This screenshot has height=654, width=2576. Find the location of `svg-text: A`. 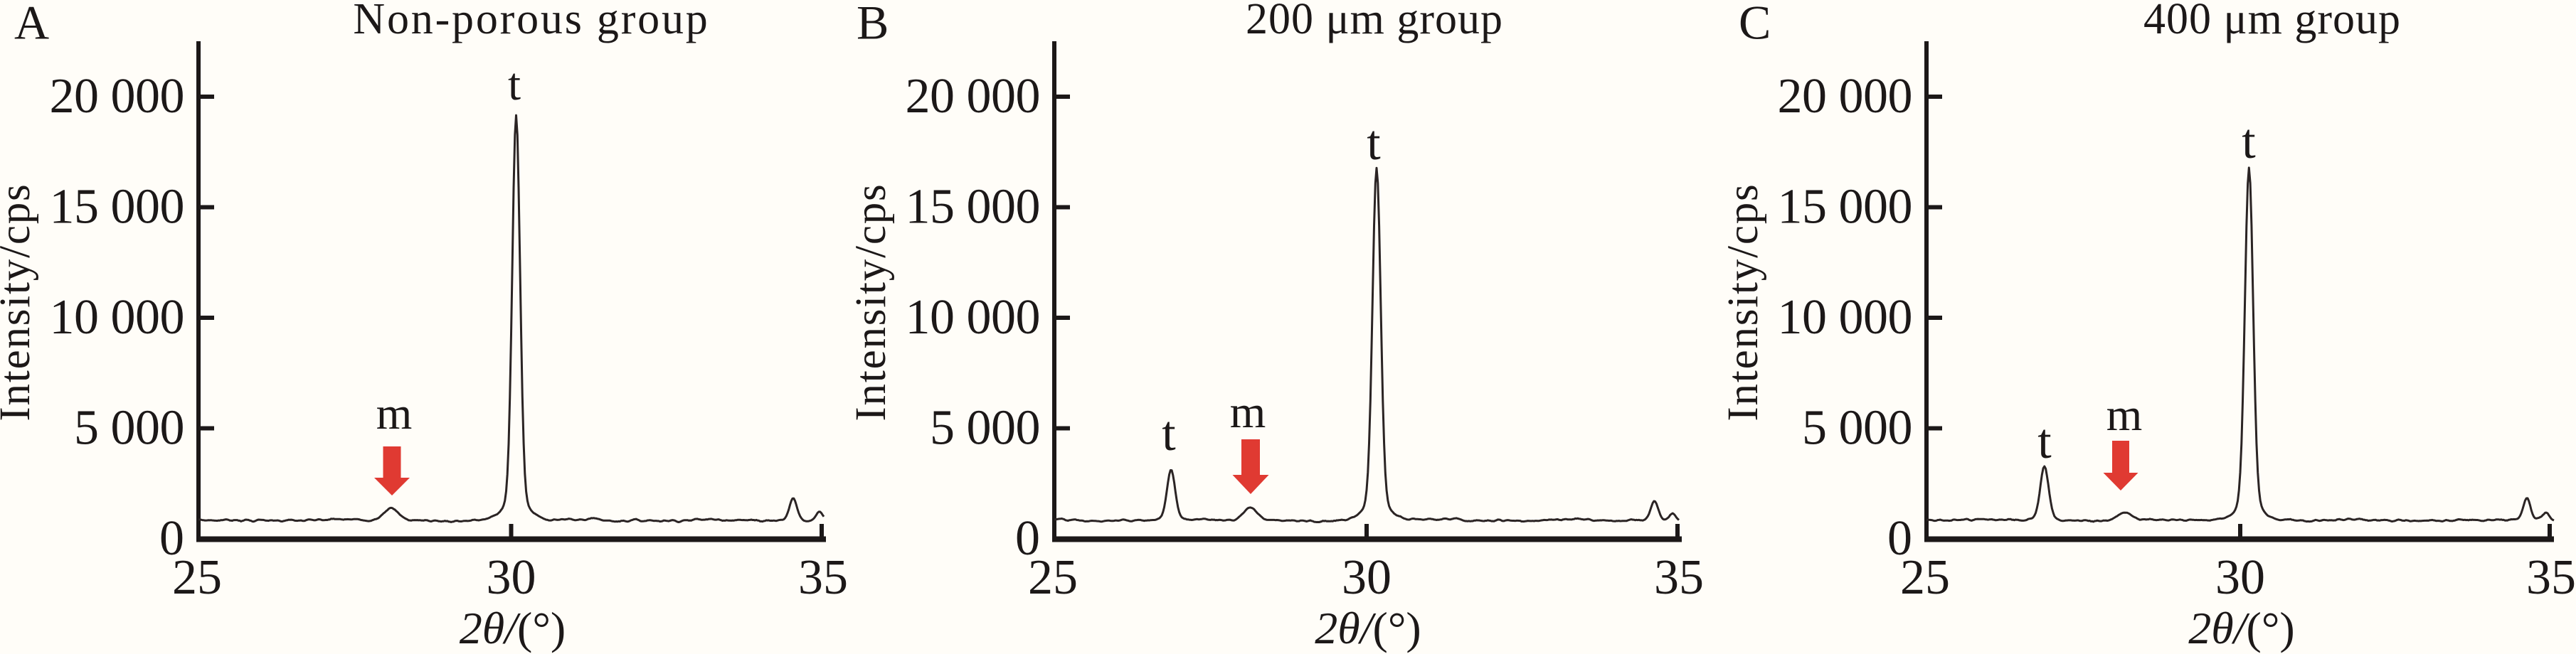

svg-text: A is located at coordinates (32, 25).